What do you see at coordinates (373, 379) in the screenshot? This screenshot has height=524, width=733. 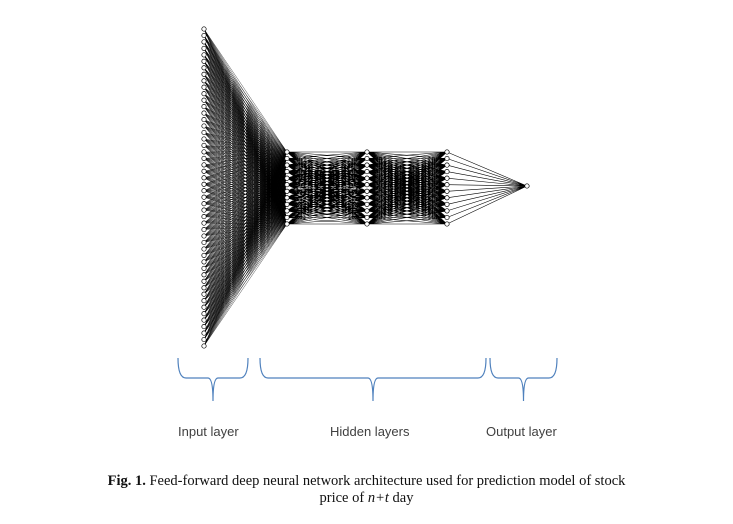 I see `hidden-layers-brace` at bounding box center [373, 379].